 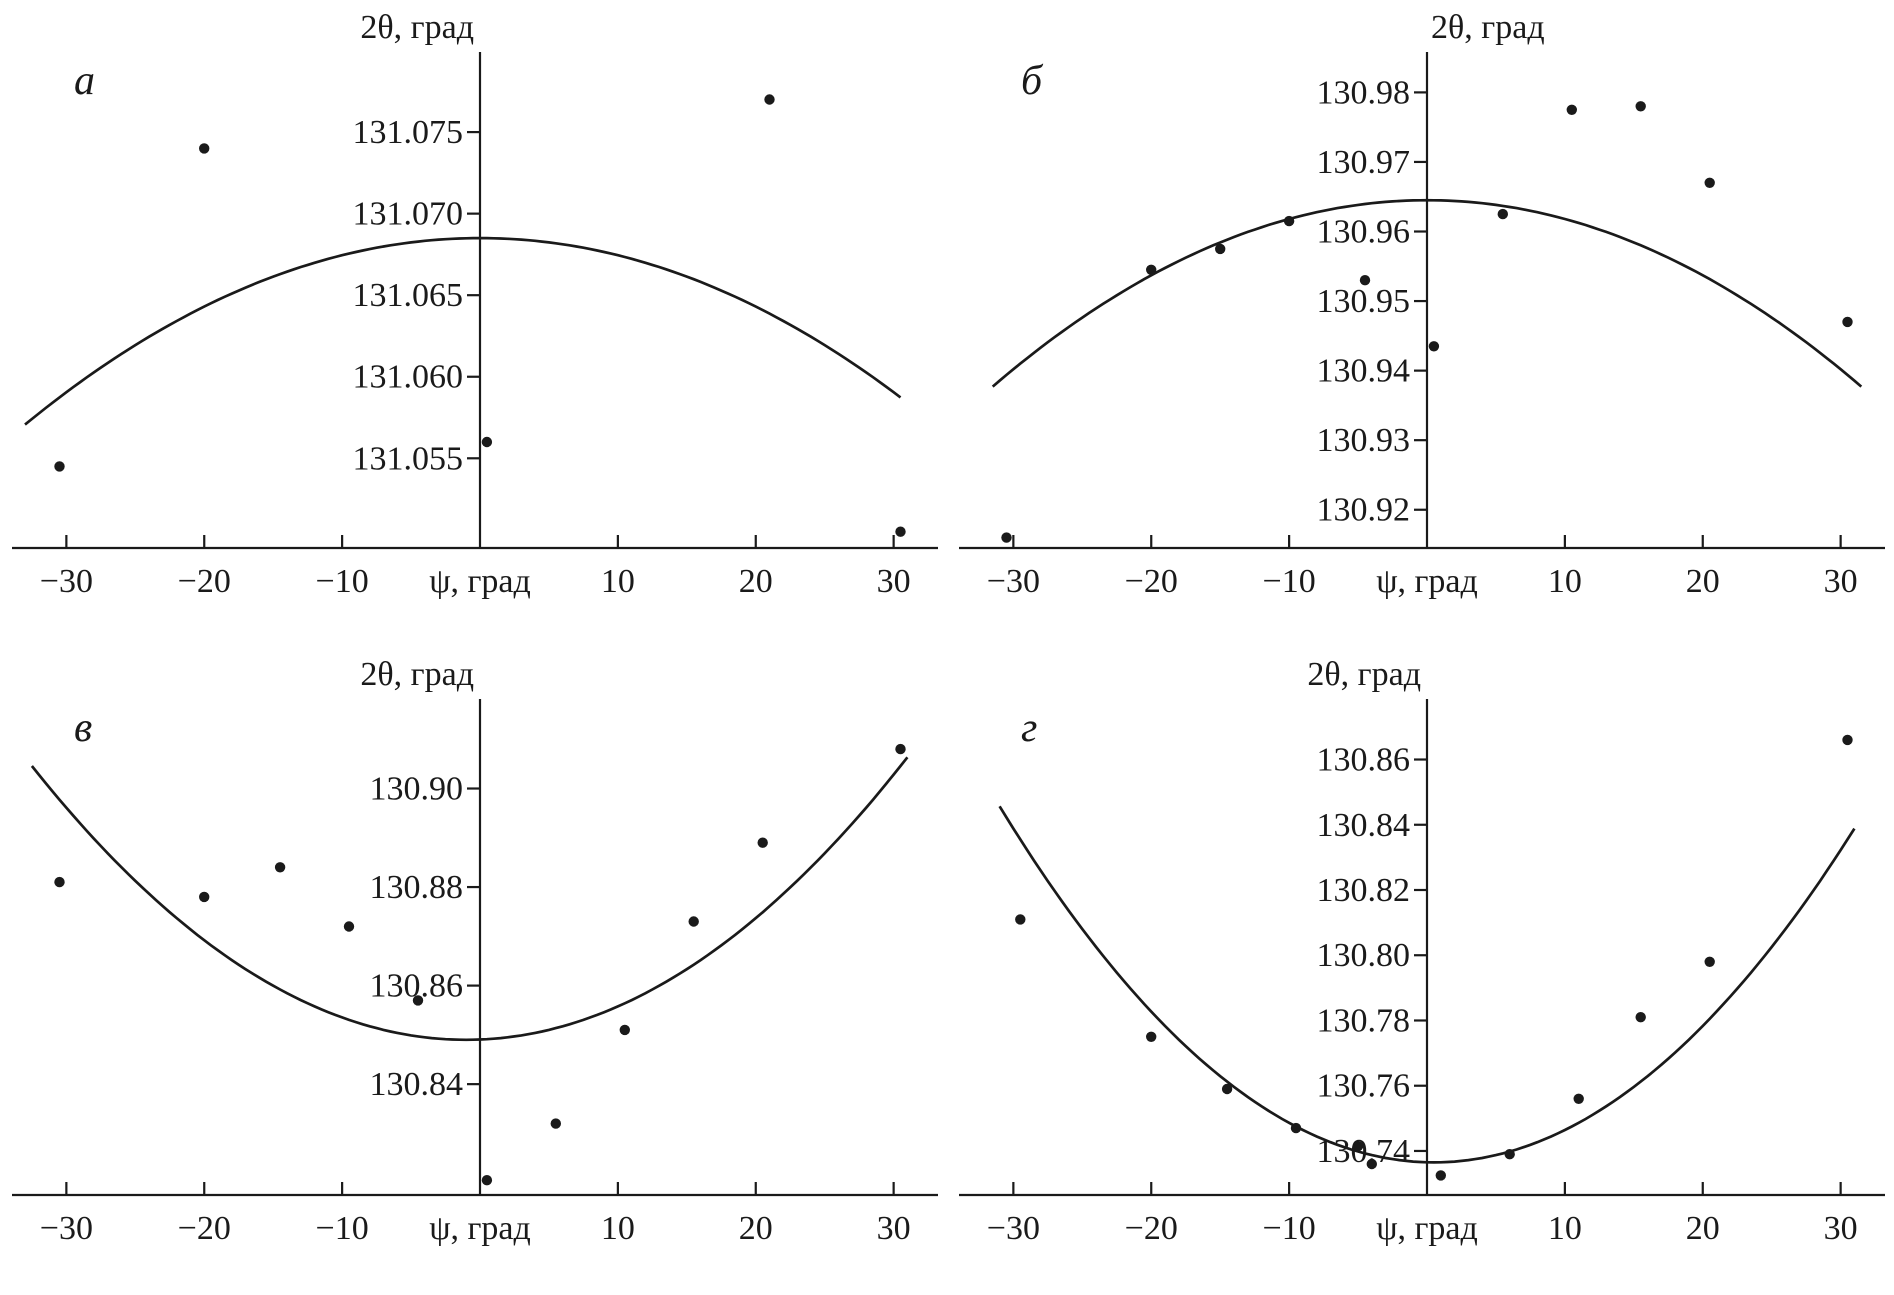 What do you see at coordinates (1364, 1151) in the screenshot?
I see `y-tick-label: 130.74` at bounding box center [1364, 1151].